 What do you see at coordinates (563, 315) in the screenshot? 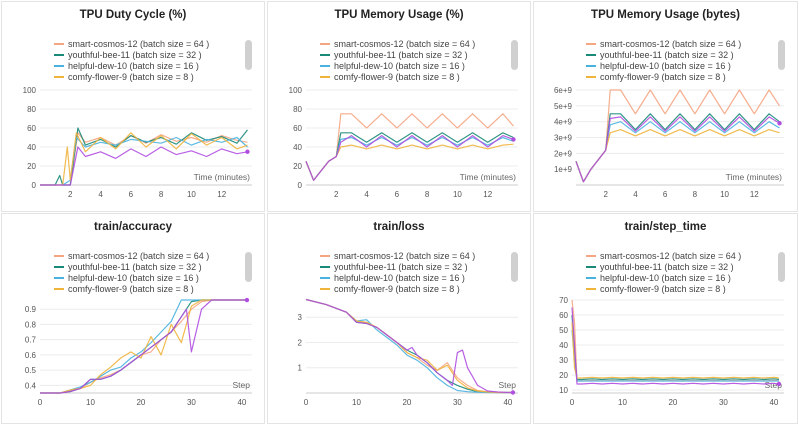
I see `y-tick-label: 60` at bounding box center [563, 315].